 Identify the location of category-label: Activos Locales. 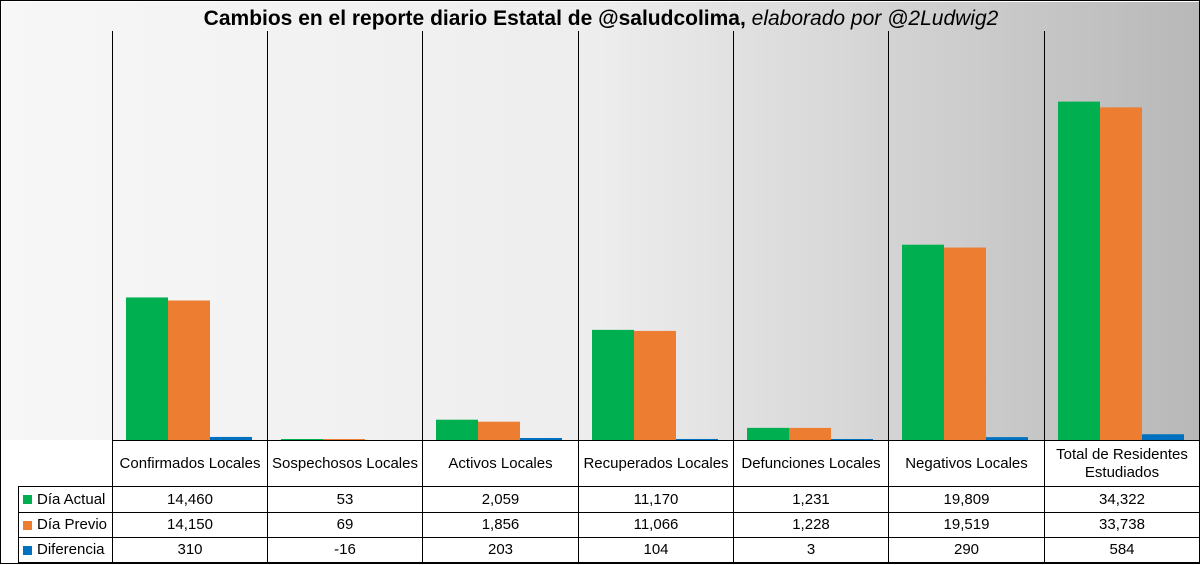
(500, 463).